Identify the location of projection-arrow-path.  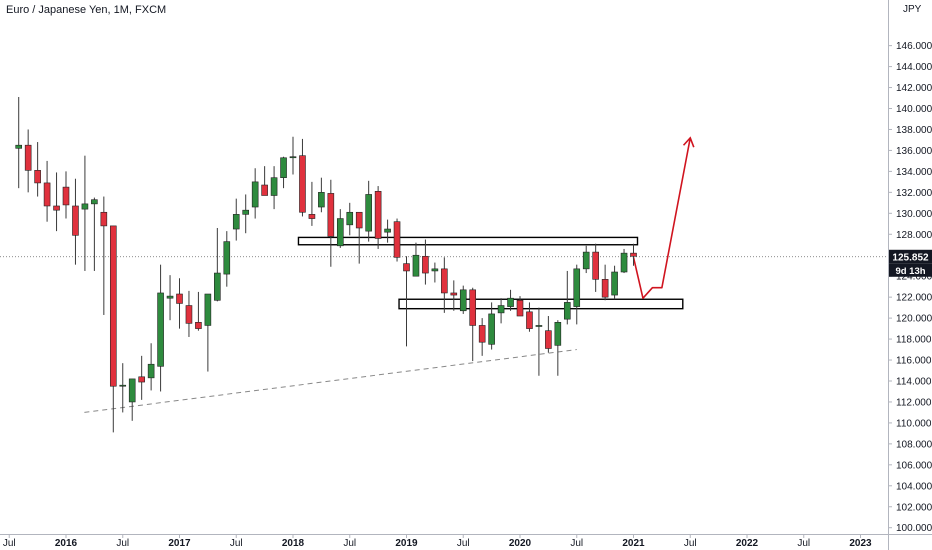
(662, 218).